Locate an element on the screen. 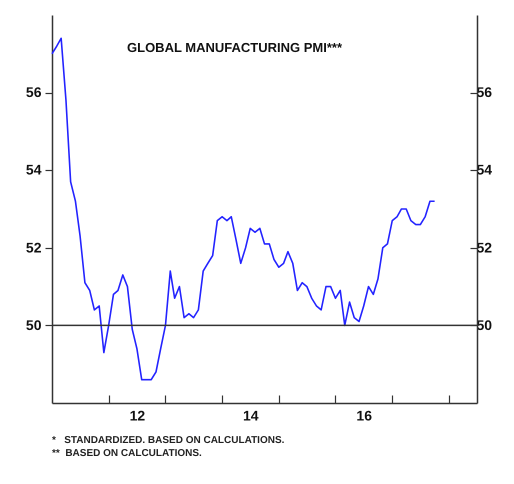 The height and width of the screenshot is (484, 514). y-tick-label: 50 is located at coordinates (34, 324).